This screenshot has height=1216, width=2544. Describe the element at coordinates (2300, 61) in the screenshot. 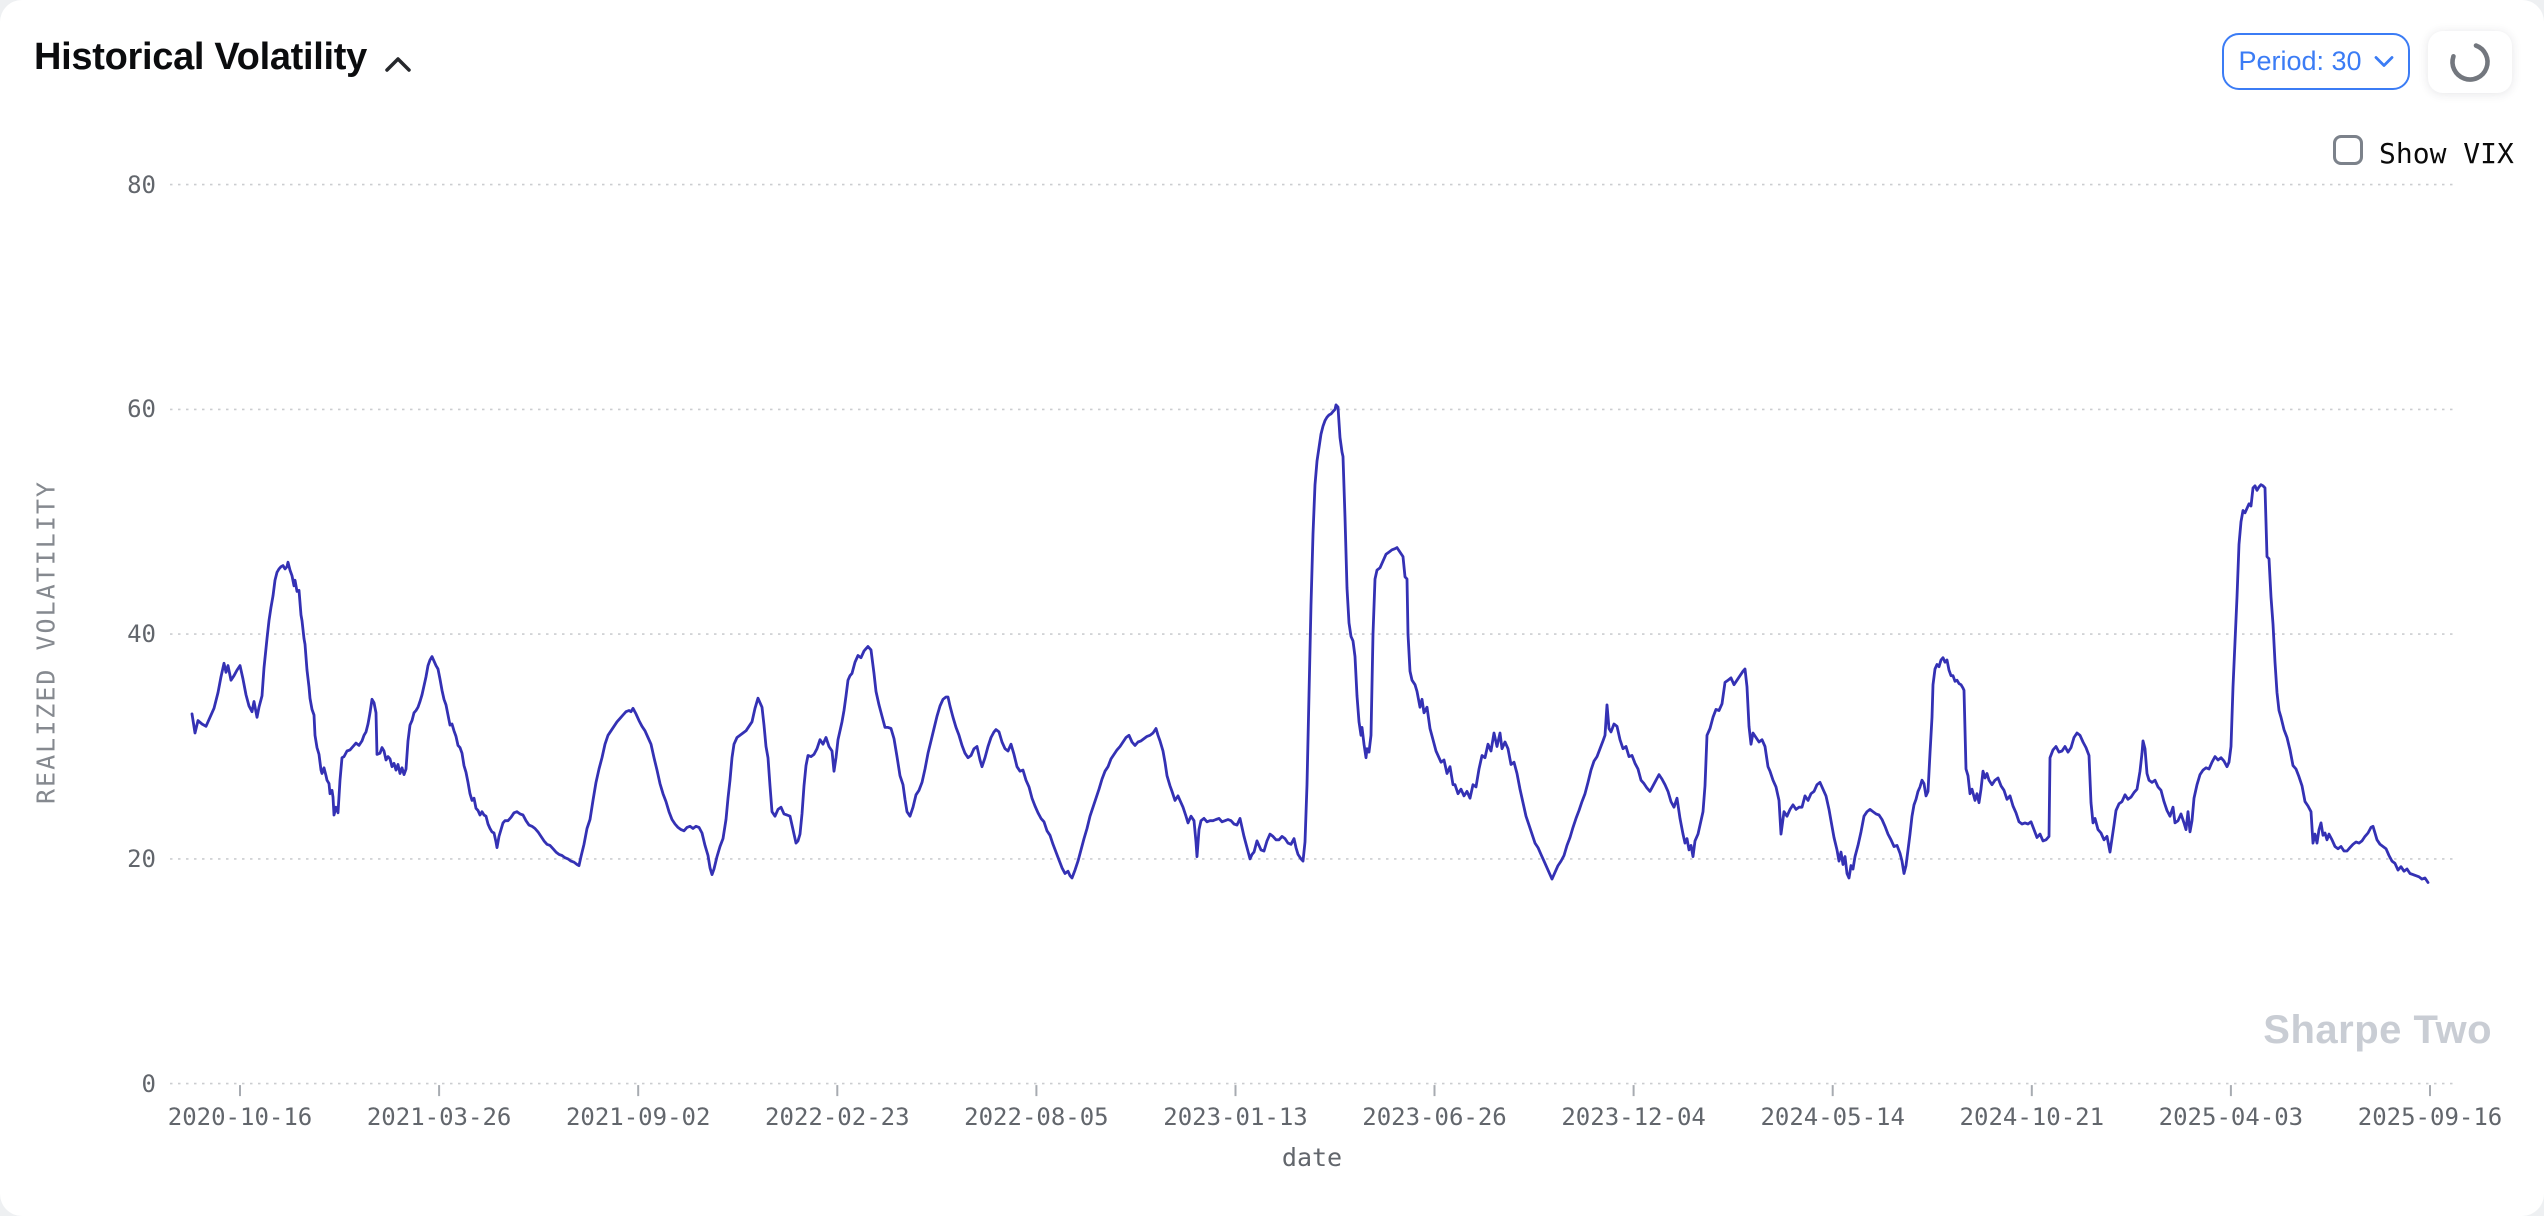

I see `period-dropdown-label: Period: 30` at that location.